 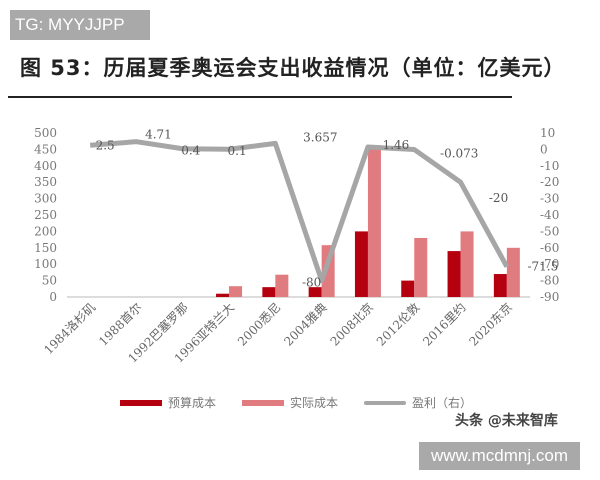 I want to click on left-tick-label: 350, so click(x=45, y=182).